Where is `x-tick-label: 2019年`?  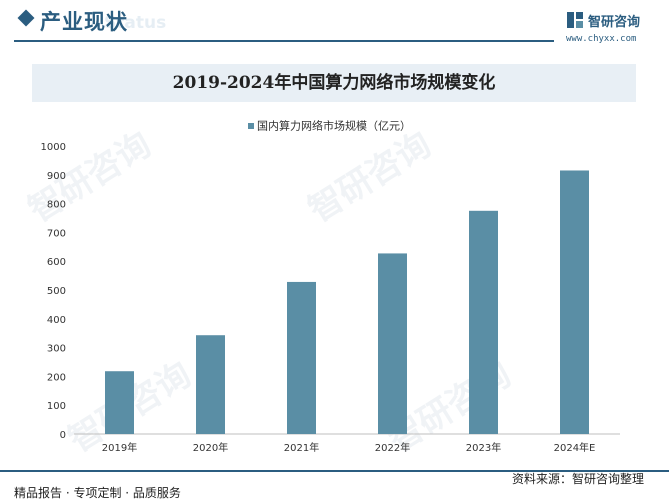 x-tick-label: 2019年 is located at coordinates (119, 447).